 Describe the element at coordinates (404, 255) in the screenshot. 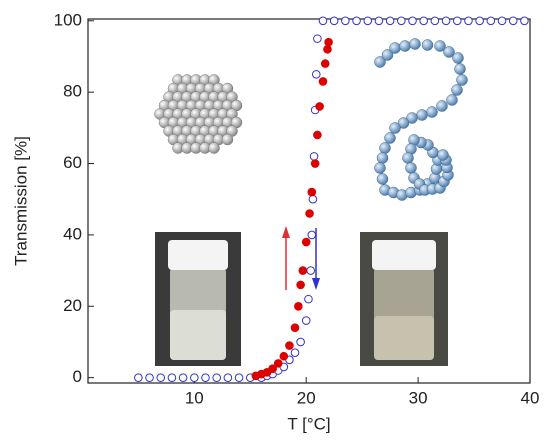

I see `vial-cap` at that location.